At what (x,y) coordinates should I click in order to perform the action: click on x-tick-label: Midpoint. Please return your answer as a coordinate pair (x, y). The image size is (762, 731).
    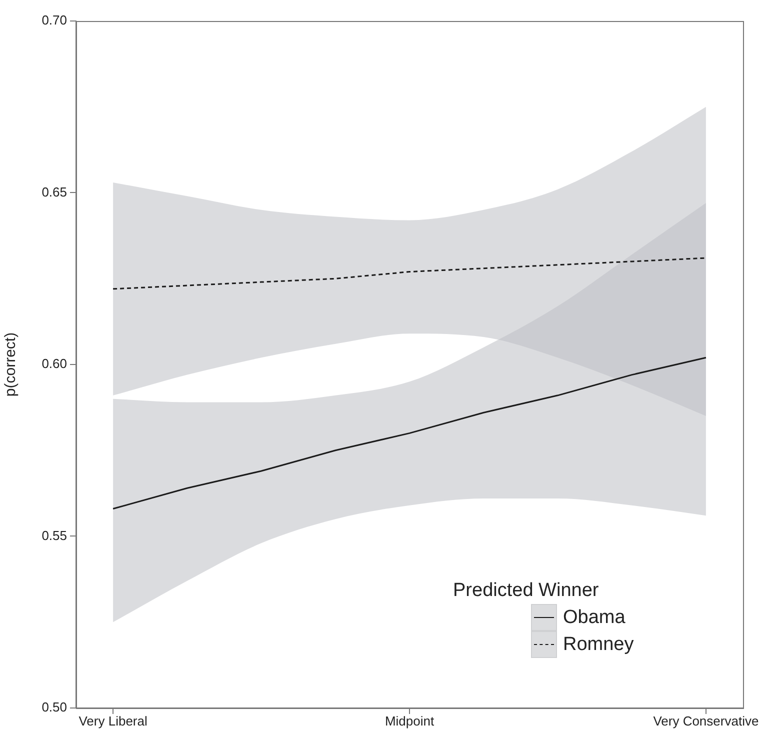
    Looking at the image, I should click on (409, 720).